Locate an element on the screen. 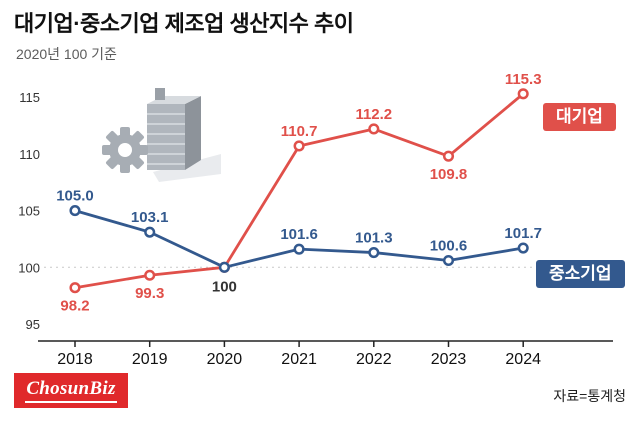 This screenshot has width=640, height=429. x-axis-label: 2022 is located at coordinates (374, 359).